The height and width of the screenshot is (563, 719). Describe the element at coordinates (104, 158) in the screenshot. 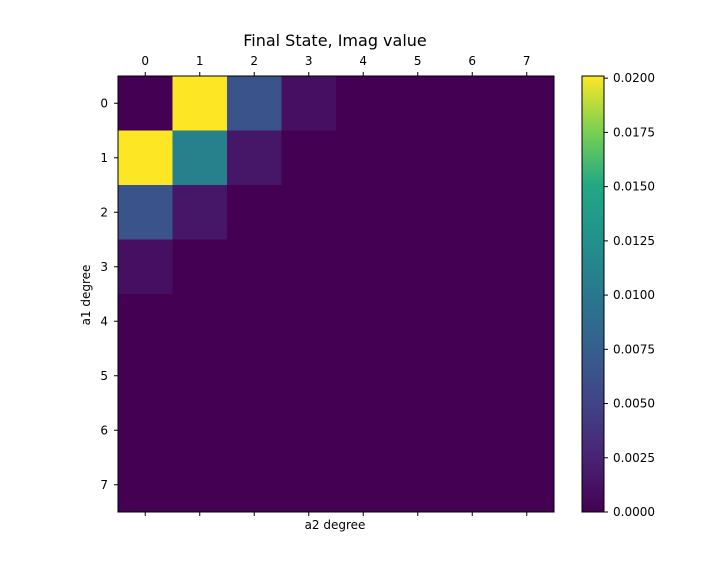

I see `y-tick-label: 1` at that location.